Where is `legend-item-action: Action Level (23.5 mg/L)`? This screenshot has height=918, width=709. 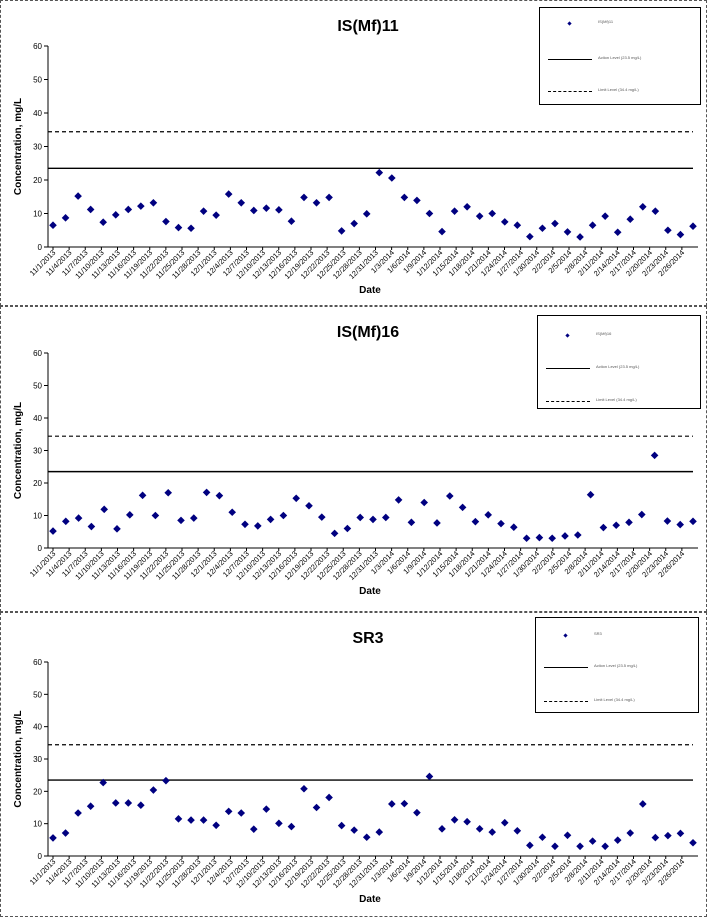 legend-item-action: Action Level (23.5 mg/L) is located at coordinates (617, 668).